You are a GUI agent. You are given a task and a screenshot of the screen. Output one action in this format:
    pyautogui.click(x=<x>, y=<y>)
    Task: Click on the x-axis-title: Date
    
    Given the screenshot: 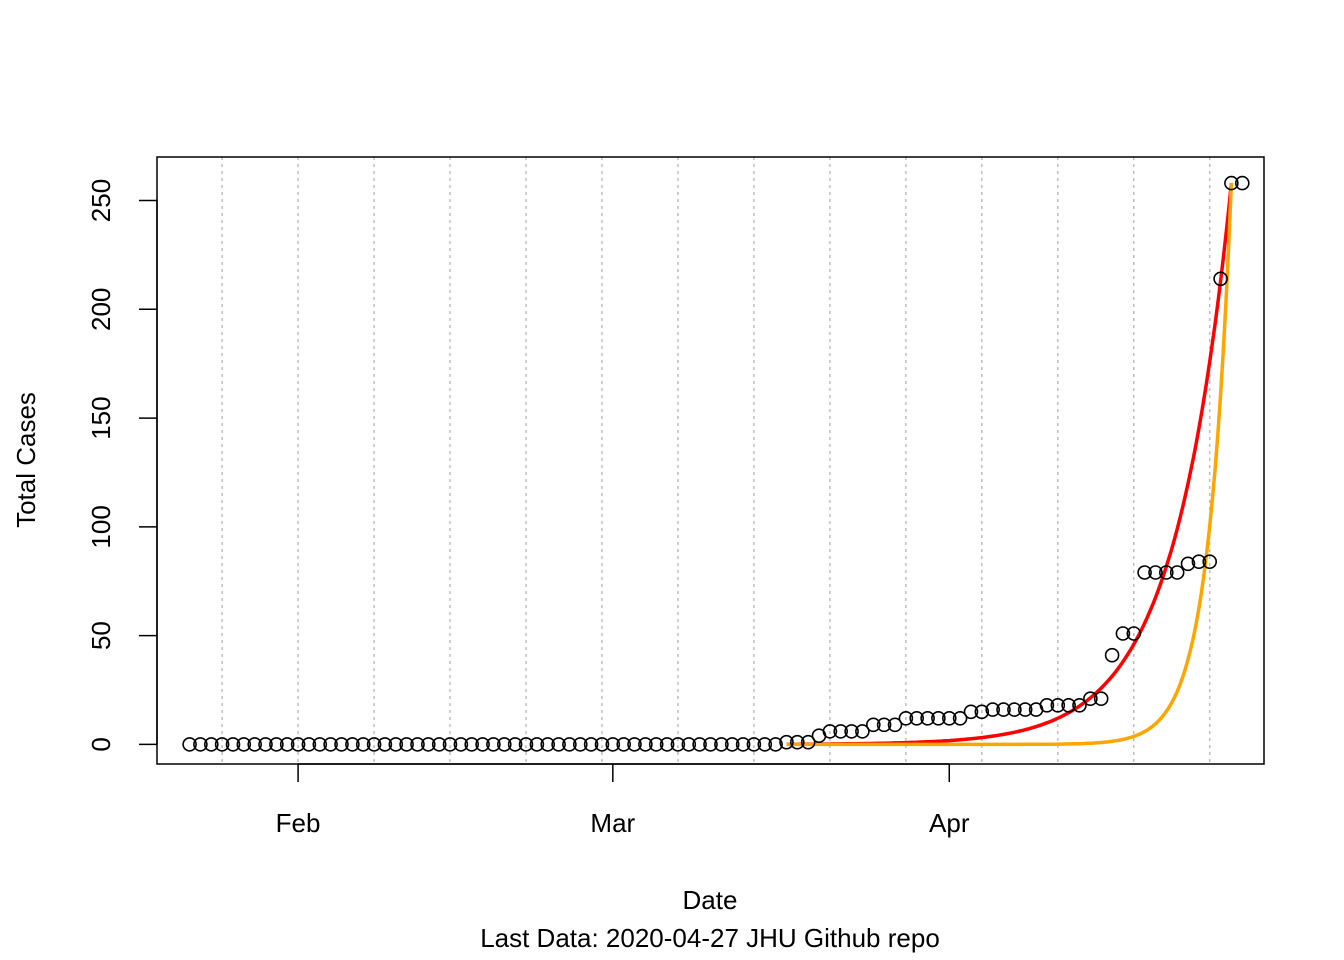 What is the action you would take?
    pyautogui.click(x=710, y=900)
    